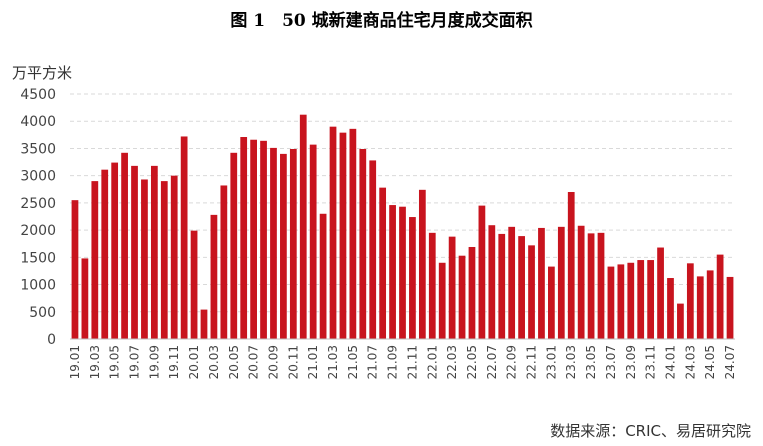  Describe the element at coordinates (154, 252) in the screenshot. I see `bar-19.09` at that location.